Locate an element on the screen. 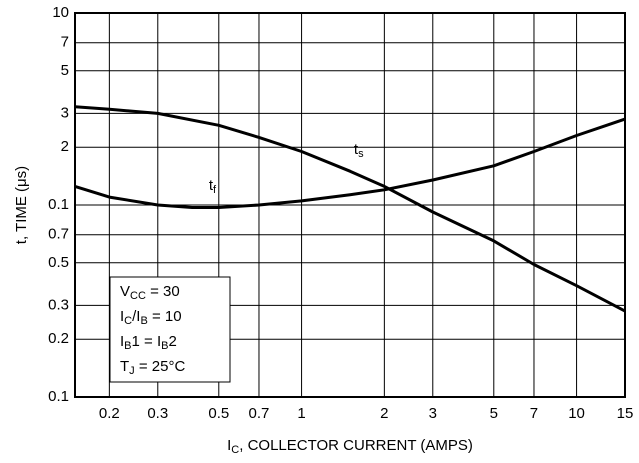 This screenshot has width=639, height=463. annotation-line: VCC = 30 is located at coordinates (150, 292).